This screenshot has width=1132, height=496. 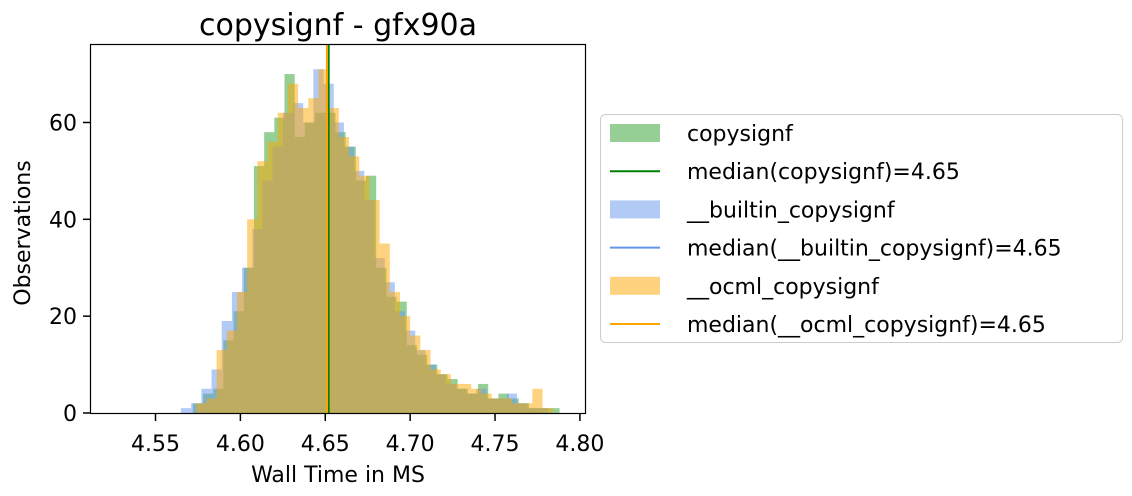 What do you see at coordinates (325, 444) in the screenshot?
I see `x-tick-label: 4.65` at bounding box center [325, 444].